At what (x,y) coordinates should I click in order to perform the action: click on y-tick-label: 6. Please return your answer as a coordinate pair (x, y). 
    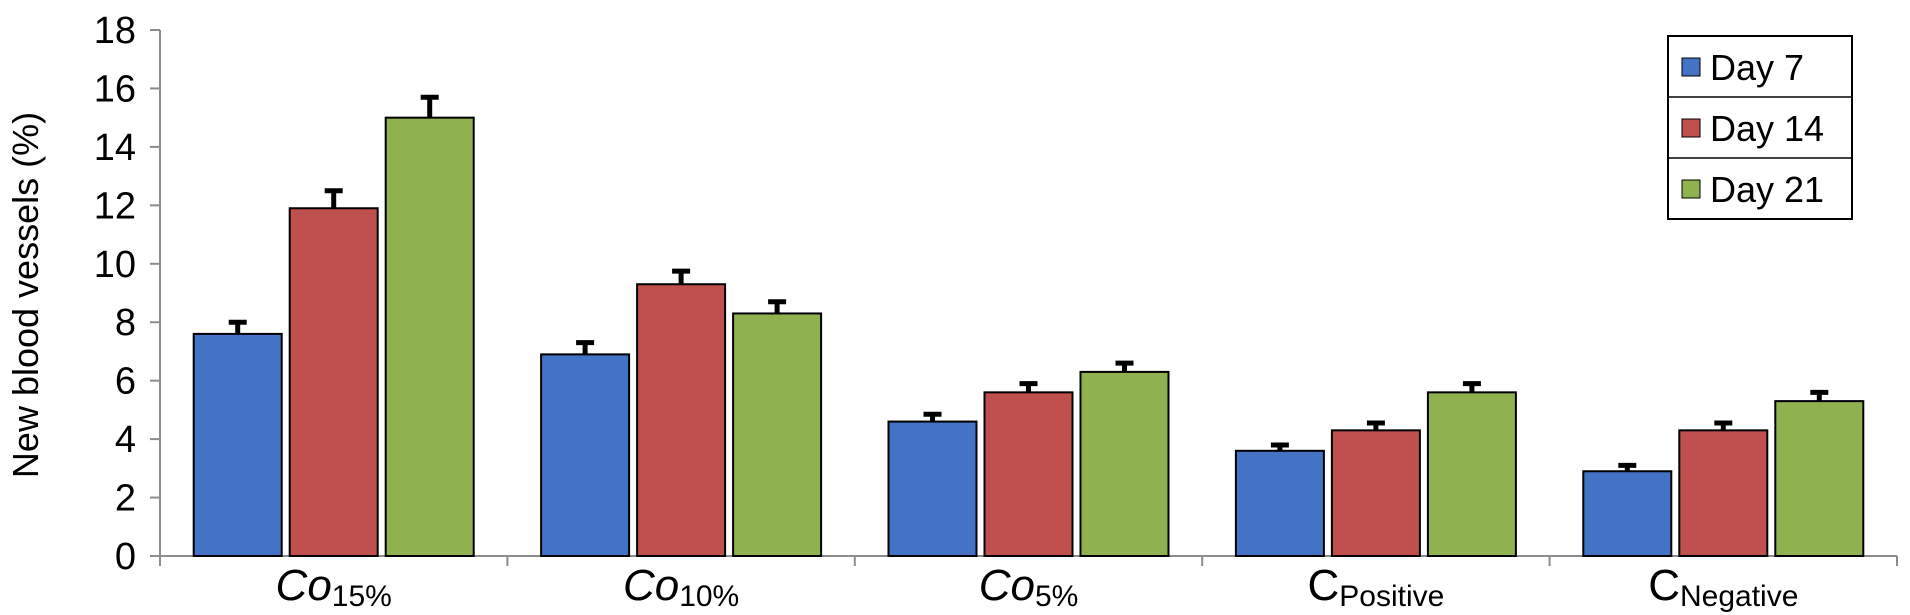
    Looking at the image, I should click on (125, 382).